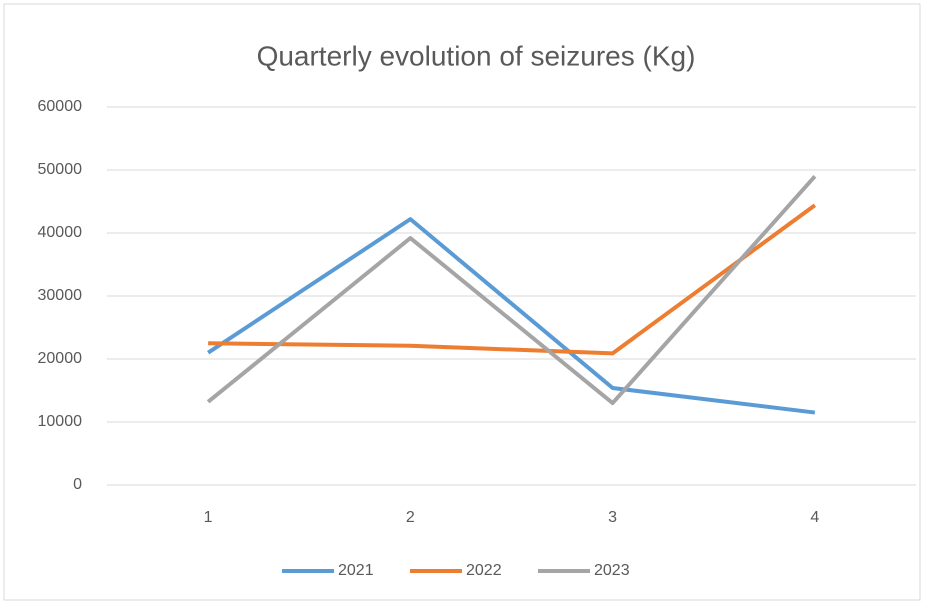 Image resolution: width=934 pixels, height=611 pixels. Describe the element at coordinates (484, 570) in the screenshot. I see `legend-label: 2022` at that location.